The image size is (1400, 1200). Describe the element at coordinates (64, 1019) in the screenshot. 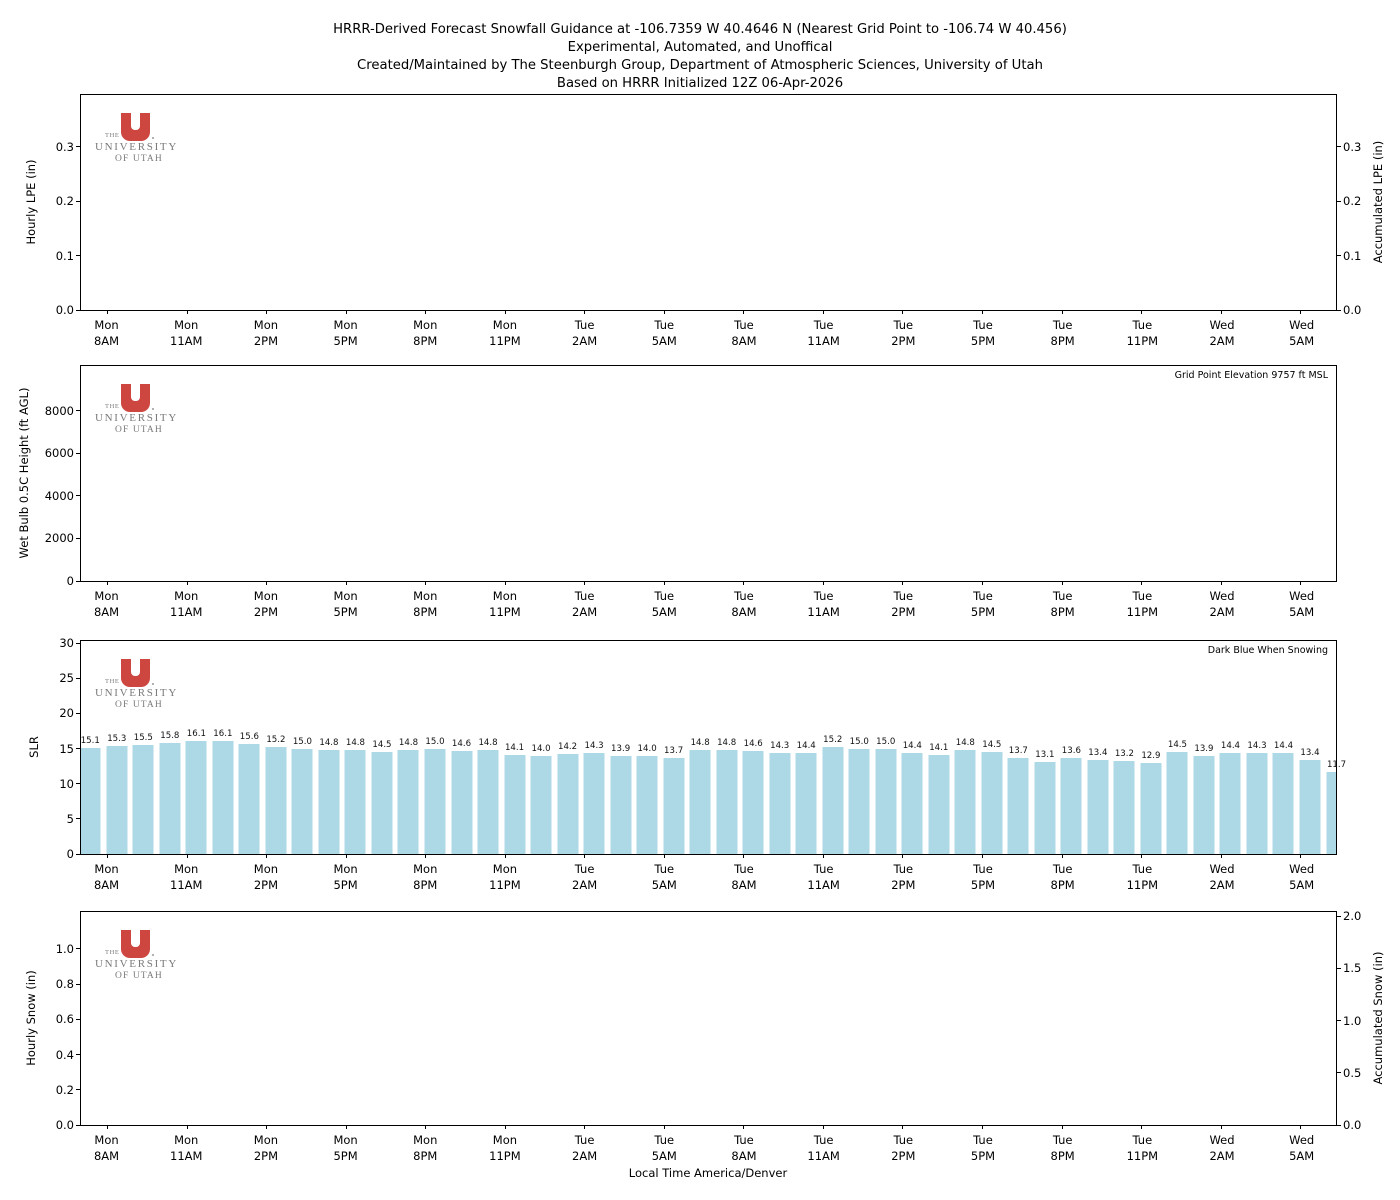

I see `y-tick-label: 0.6` at that location.